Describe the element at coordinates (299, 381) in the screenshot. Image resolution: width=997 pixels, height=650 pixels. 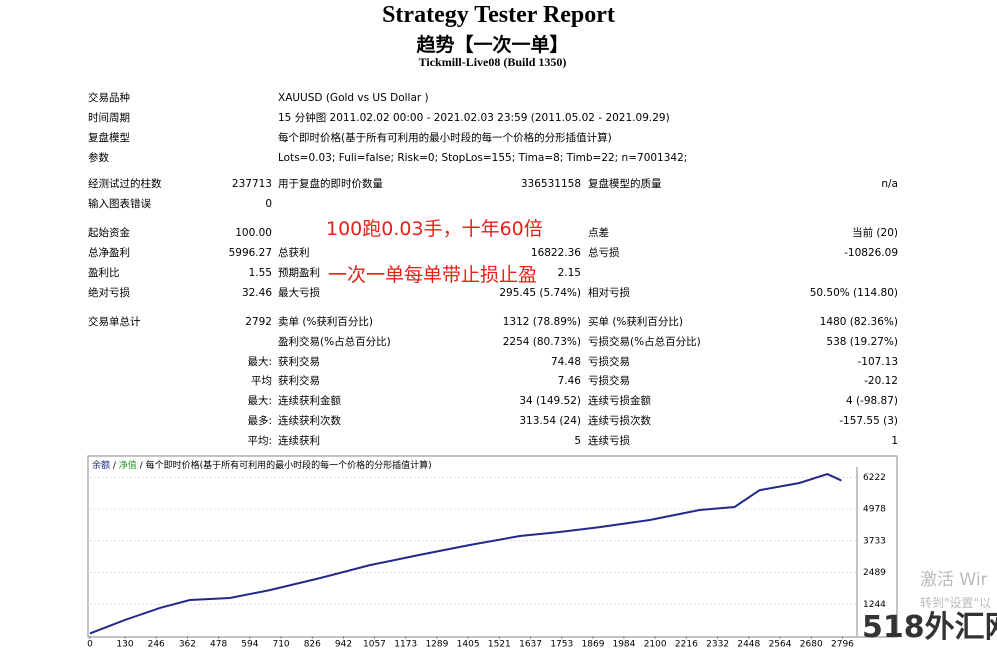
I see `stat-label: 获利交易` at that location.